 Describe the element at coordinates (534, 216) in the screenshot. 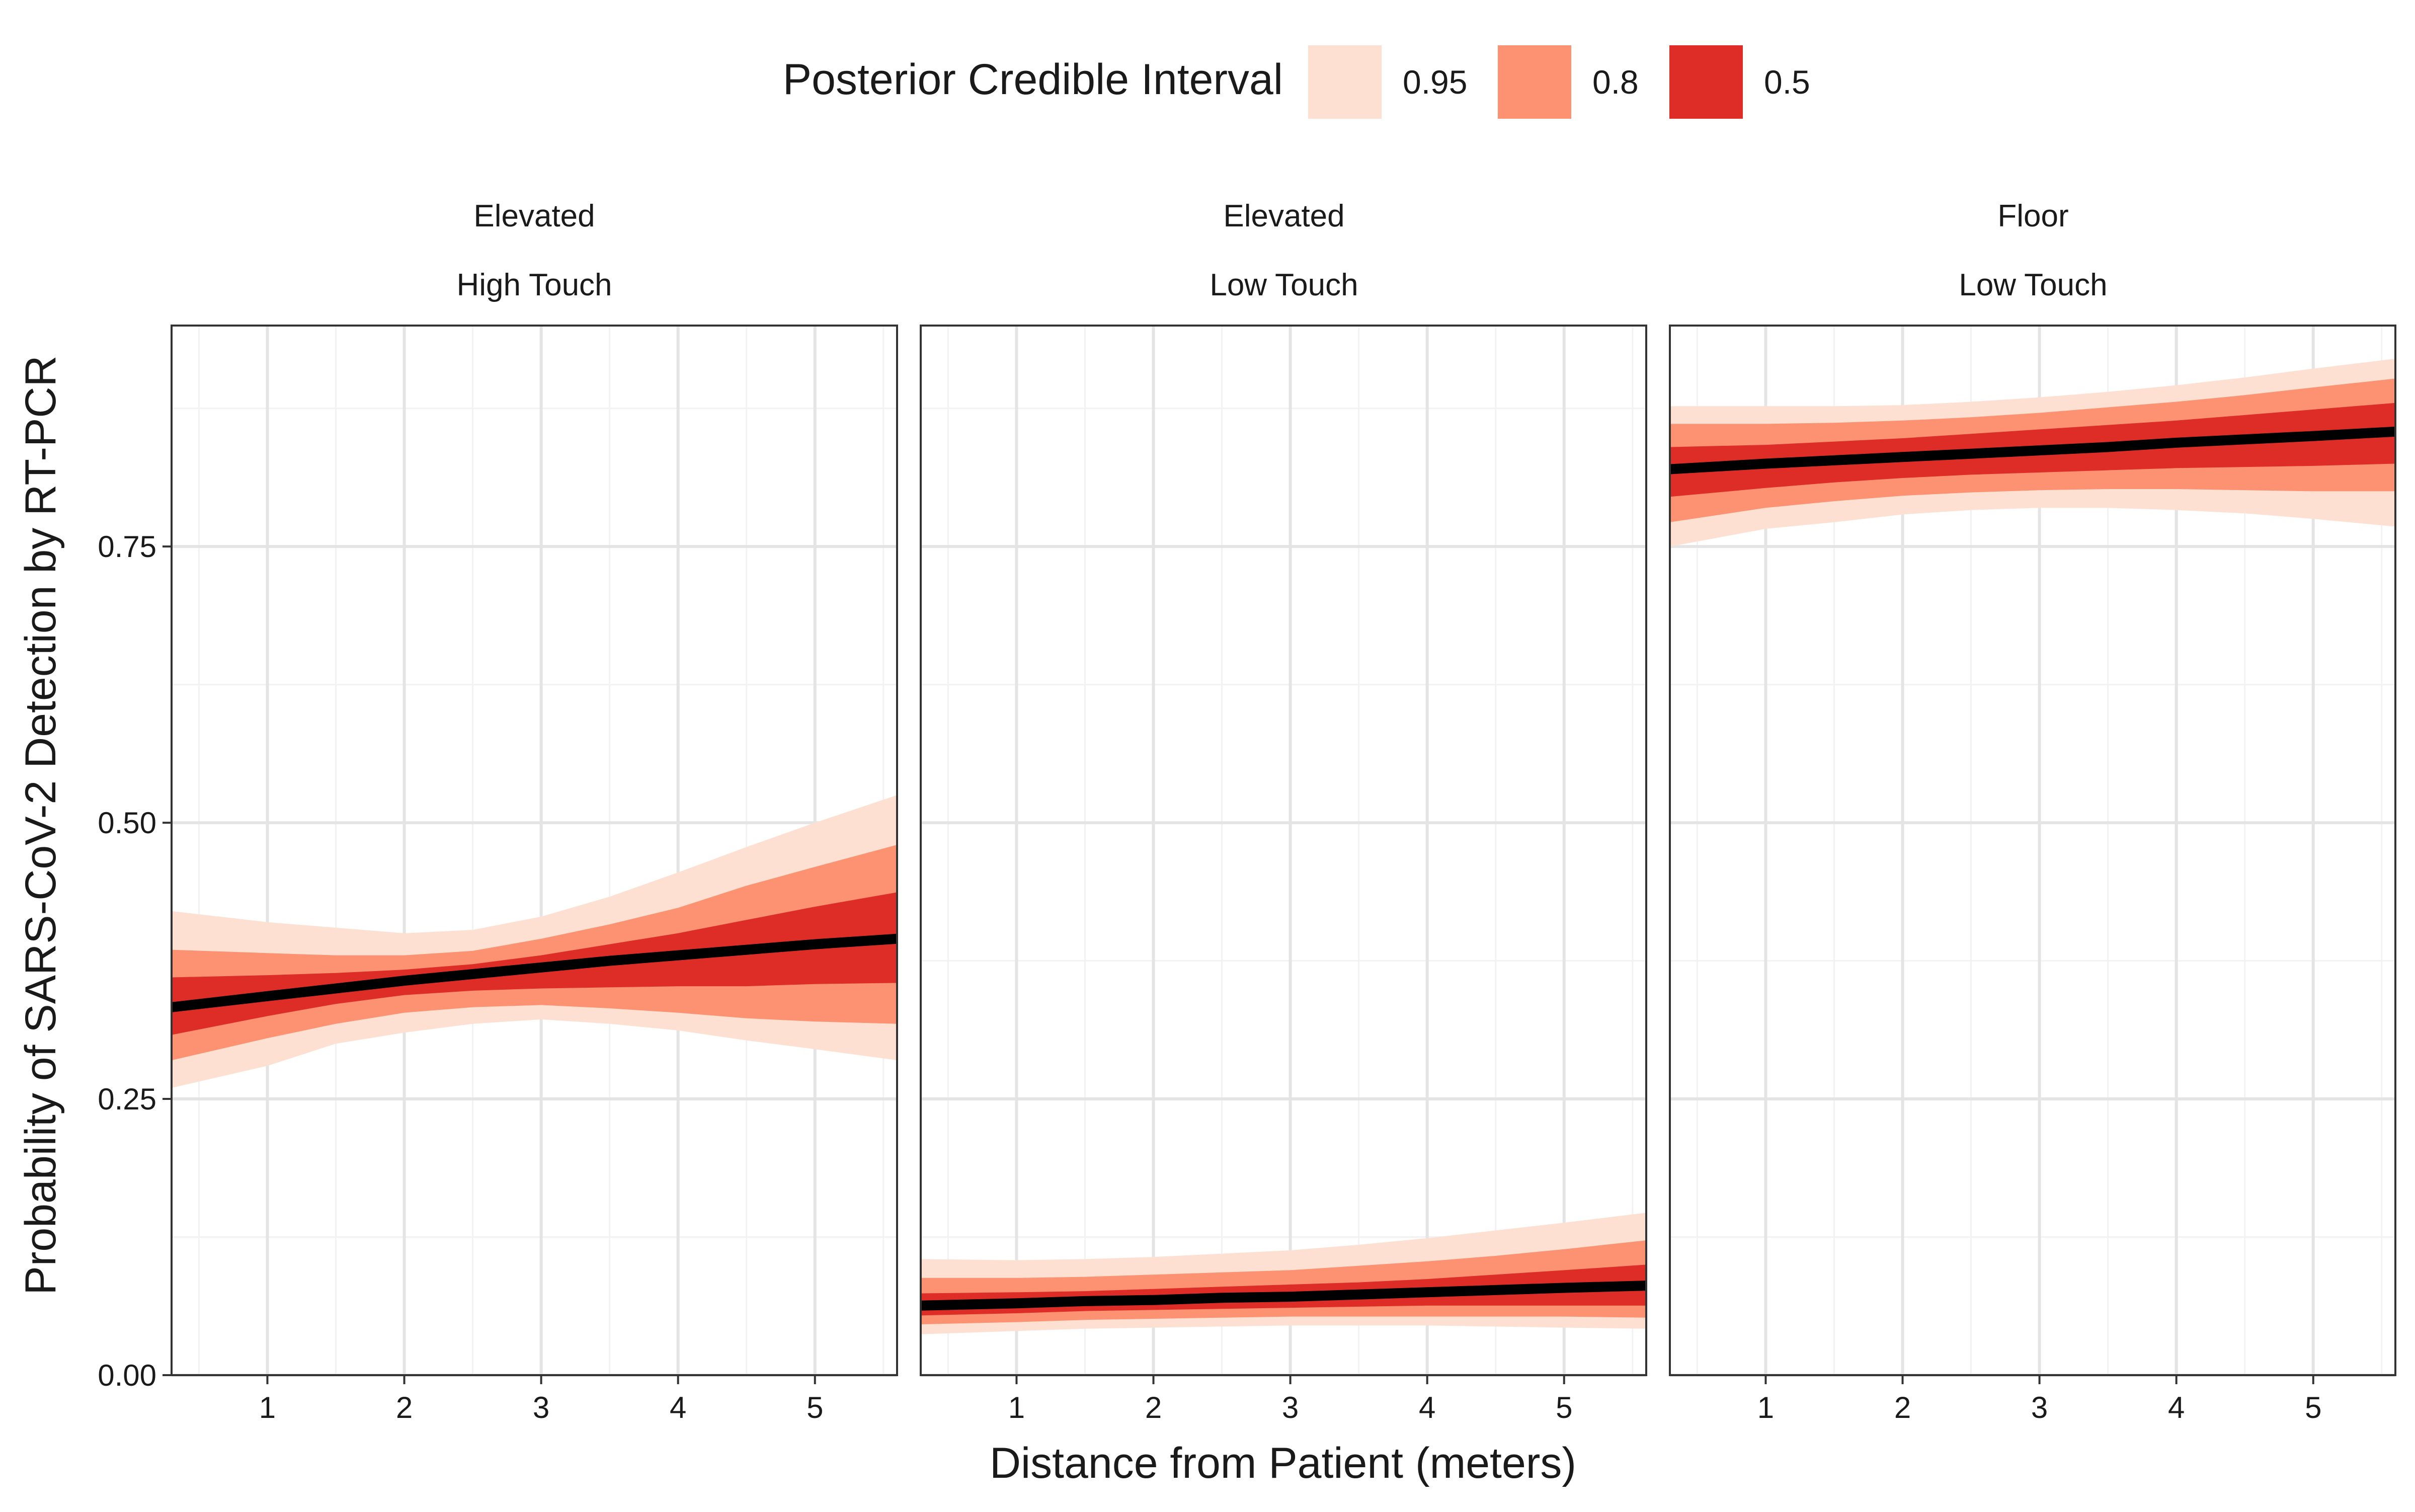

I see `panel-1-strip-top: Elevated` at that location.